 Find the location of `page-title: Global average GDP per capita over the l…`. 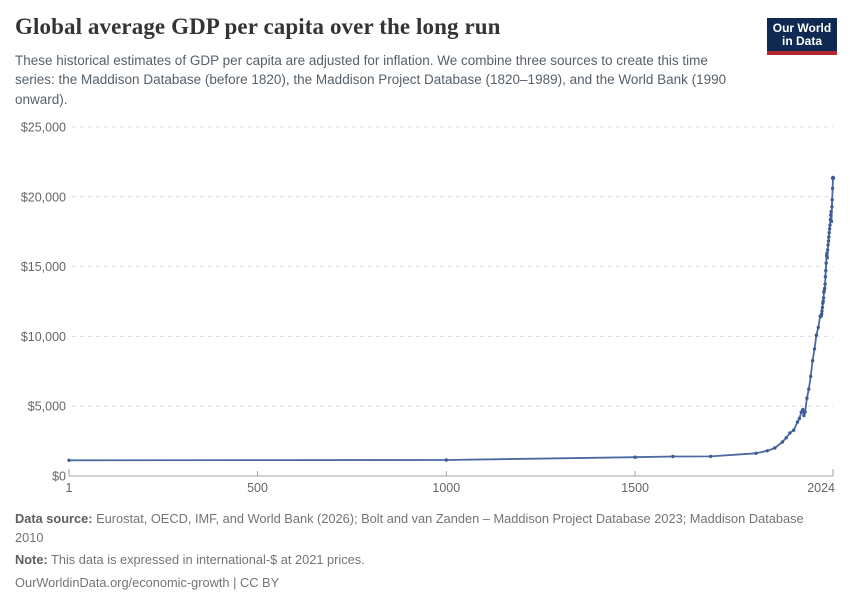

page-title: Global average GDP per capita over the l… is located at coordinates (258, 26).